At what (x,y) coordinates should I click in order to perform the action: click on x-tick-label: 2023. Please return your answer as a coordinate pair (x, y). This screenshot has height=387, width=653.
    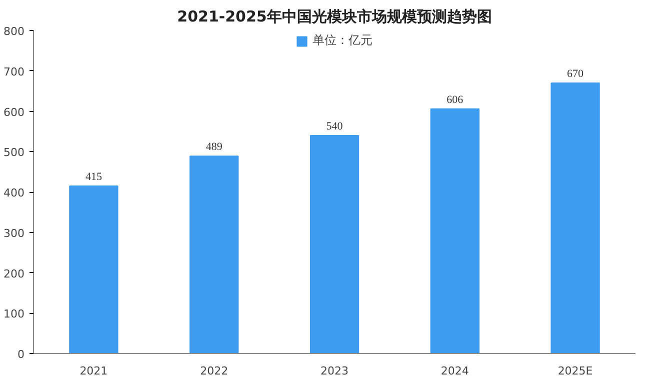
    Looking at the image, I should click on (334, 371).